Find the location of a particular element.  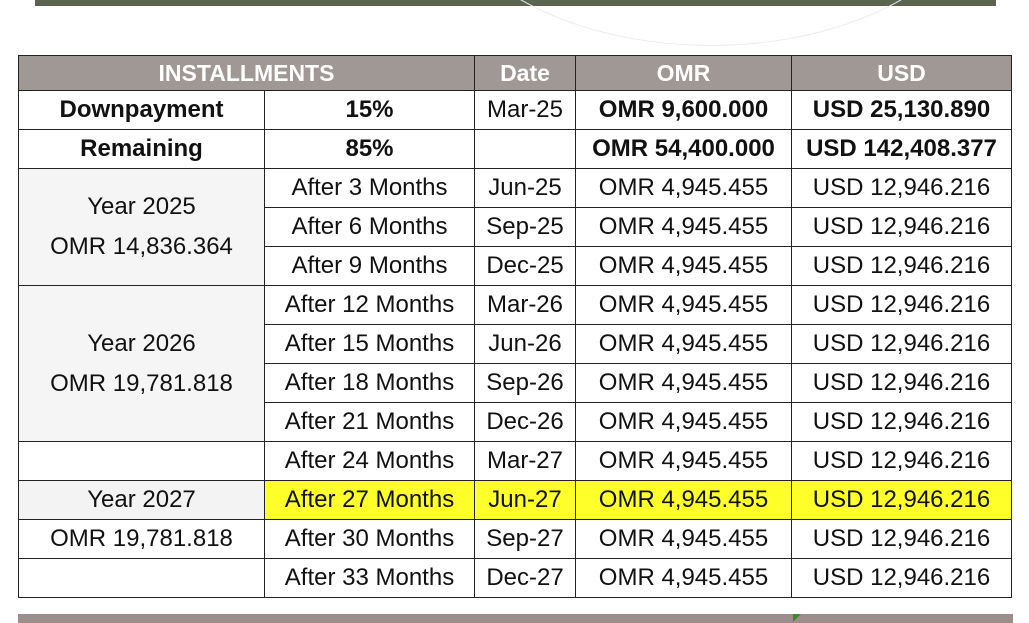

top-bar is located at coordinates (515, 3).